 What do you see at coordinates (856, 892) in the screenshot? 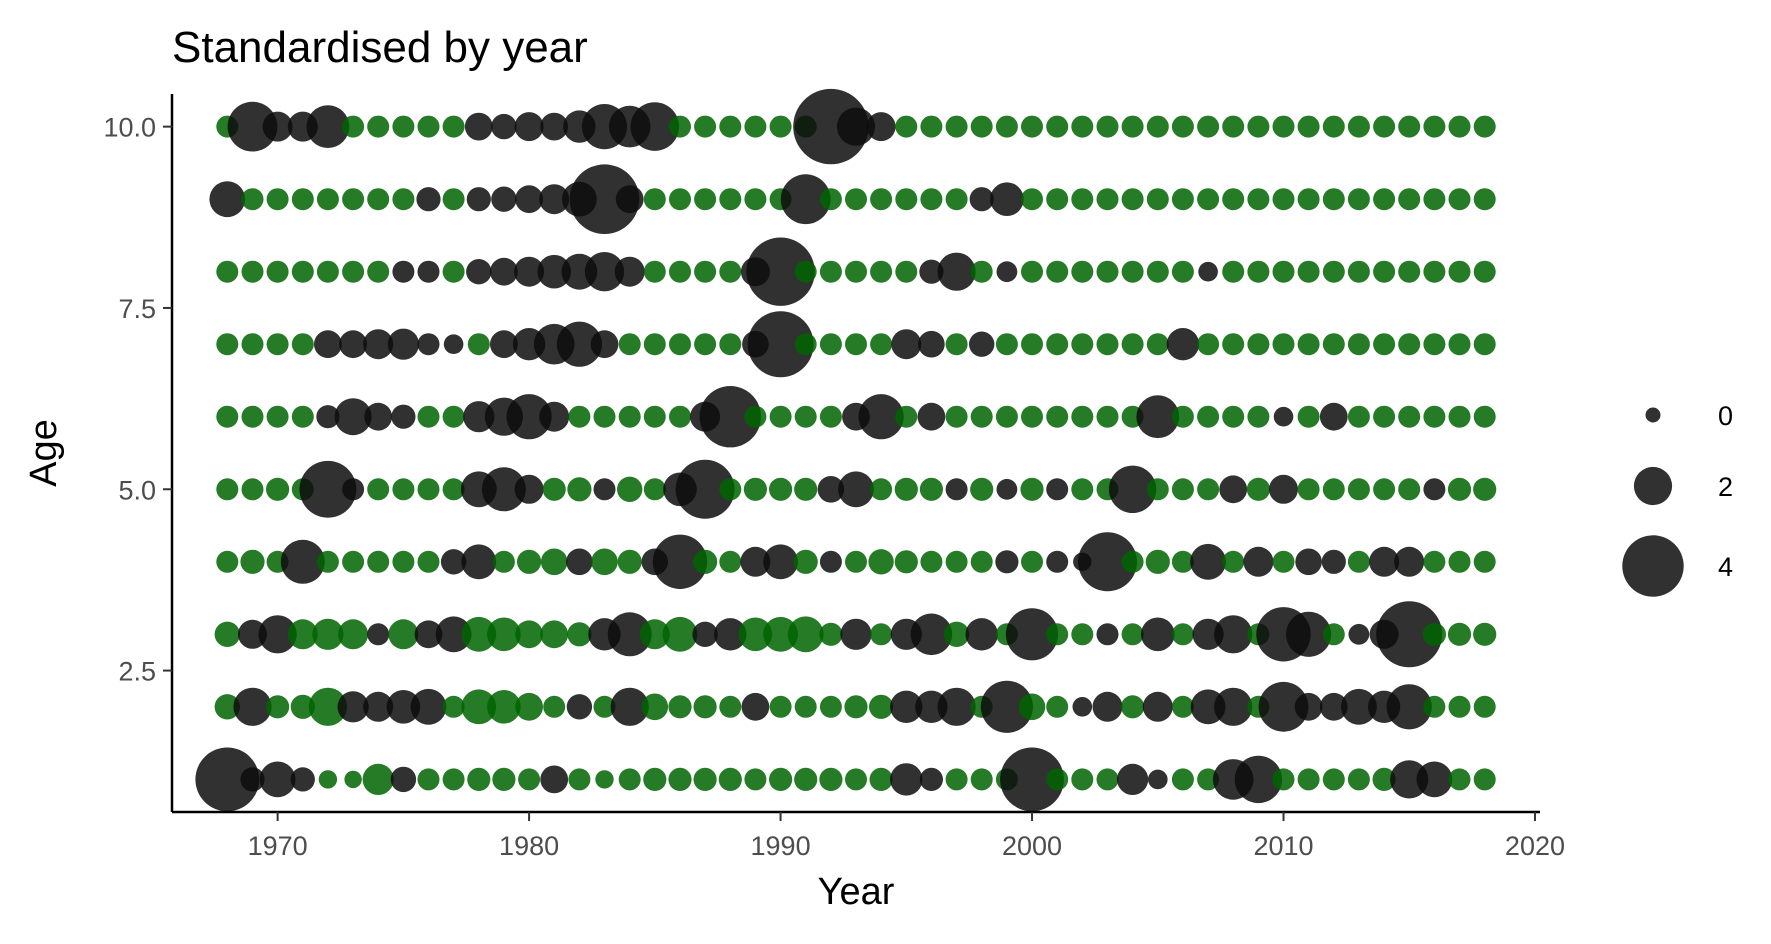
I see `x-axis-title: Year` at bounding box center [856, 892].